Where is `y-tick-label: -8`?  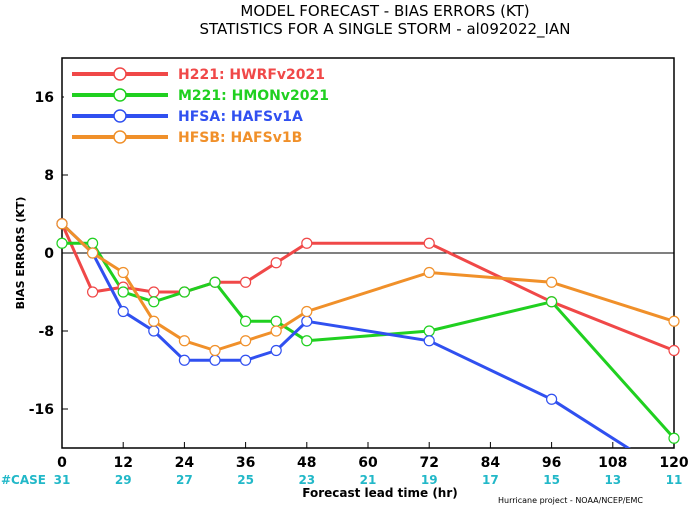
y-tick-label: -8 is located at coordinates (46, 332).